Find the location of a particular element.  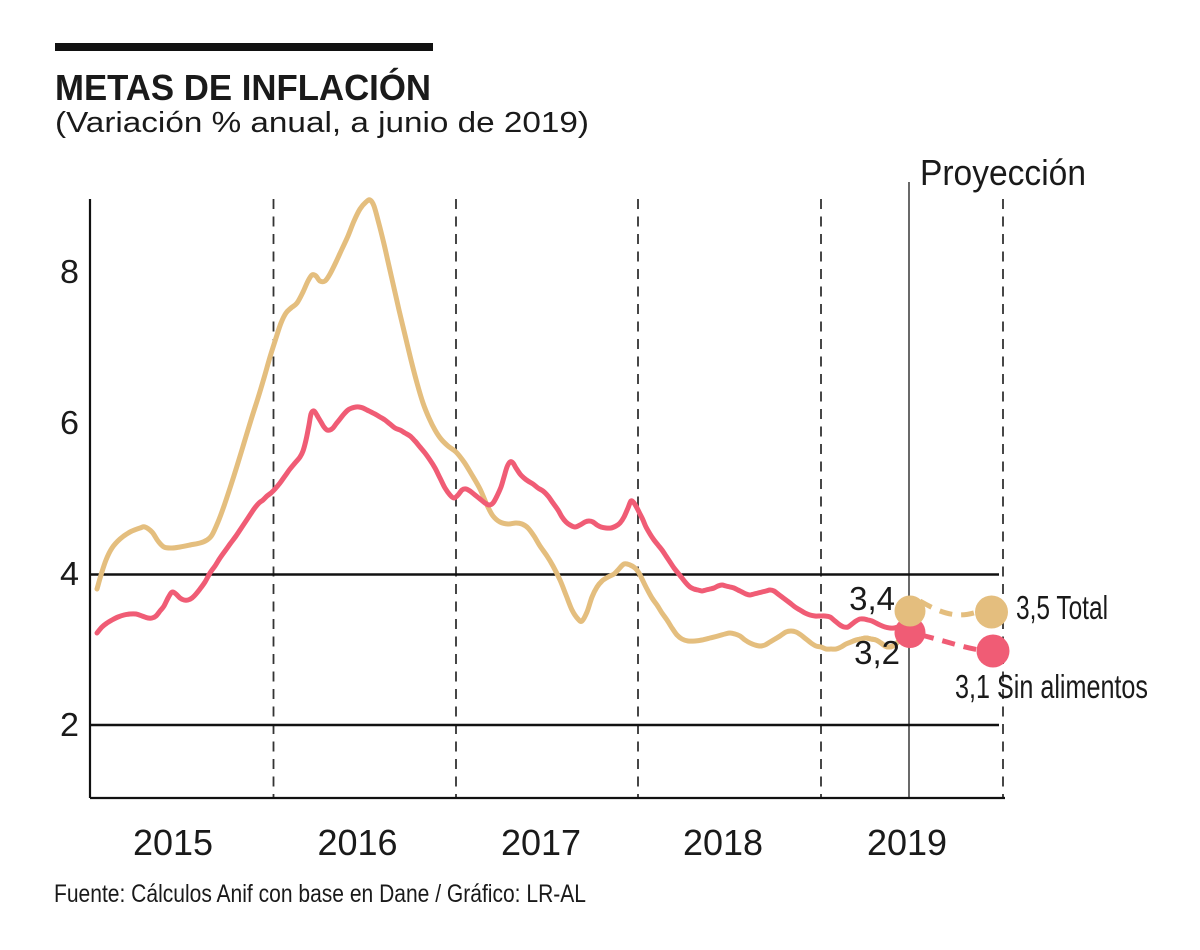

svg-text: 3,1 Sin alimentos is located at coordinates (1051, 686).